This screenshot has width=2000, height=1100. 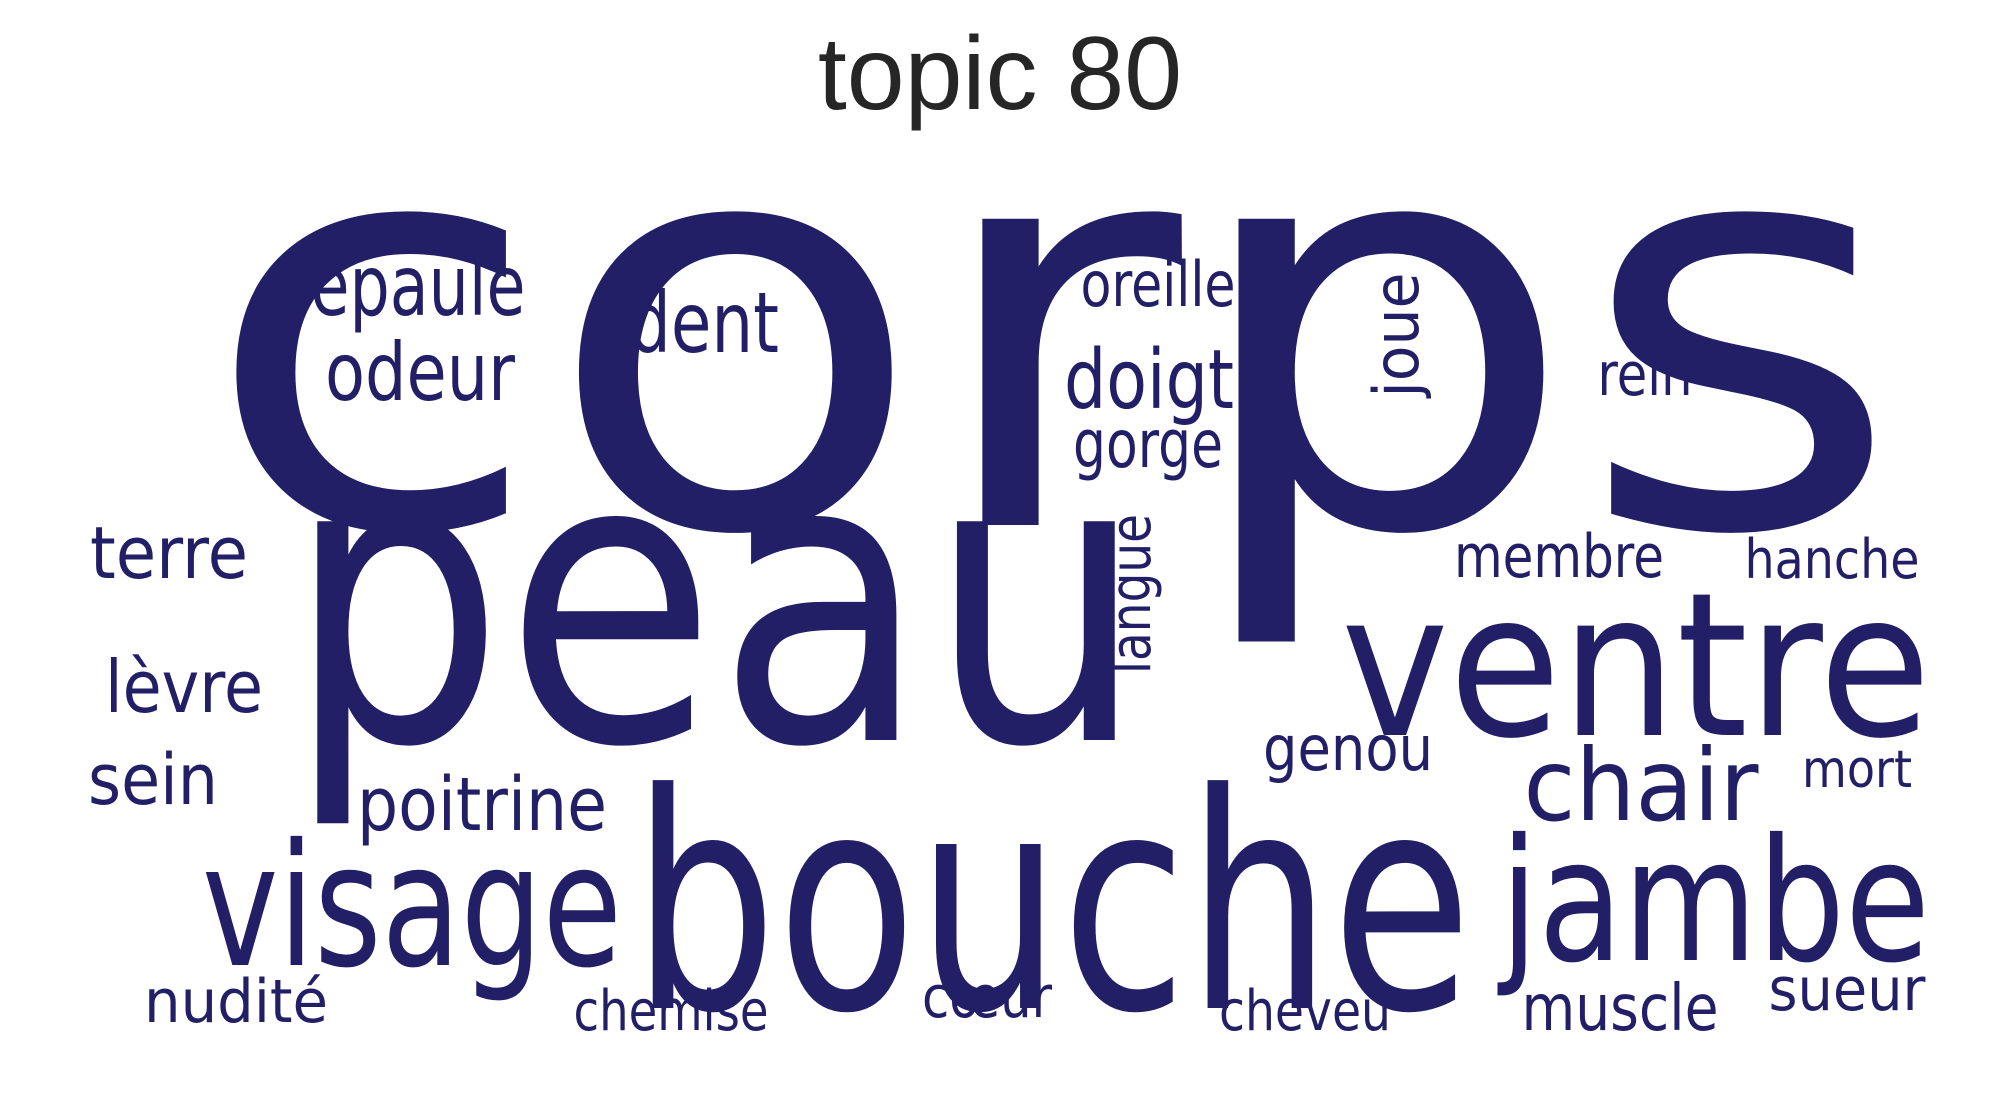 What do you see at coordinates (1000, 74) in the screenshot?
I see `page-title: topic 80` at bounding box center [1000, 74].